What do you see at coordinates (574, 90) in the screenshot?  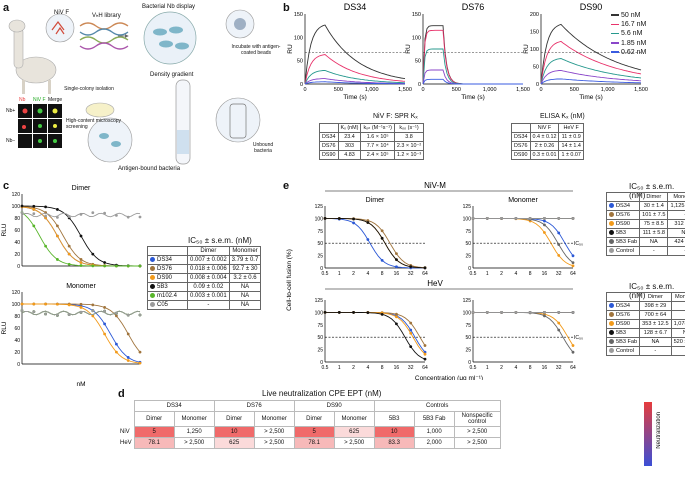 I see `x-tick-label: 500` at bounding box center [574, 90].